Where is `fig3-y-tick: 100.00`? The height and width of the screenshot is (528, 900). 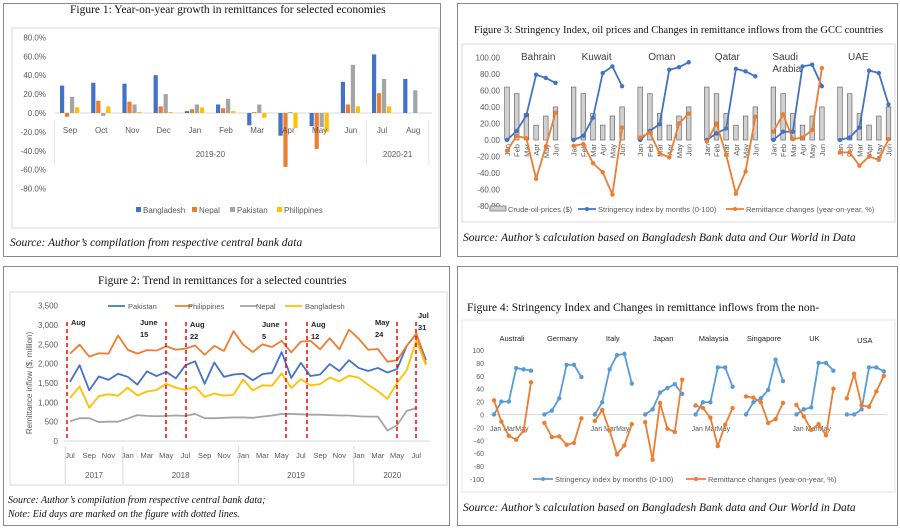
fig3-y-tick: 100.00 is located at coordinates (488, 57).